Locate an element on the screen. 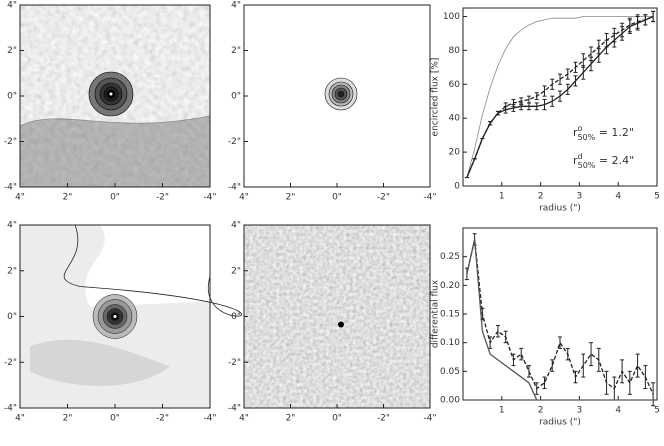 The width and height of the screenshot is (664, 446). contour is located at coordinates (115, 151).